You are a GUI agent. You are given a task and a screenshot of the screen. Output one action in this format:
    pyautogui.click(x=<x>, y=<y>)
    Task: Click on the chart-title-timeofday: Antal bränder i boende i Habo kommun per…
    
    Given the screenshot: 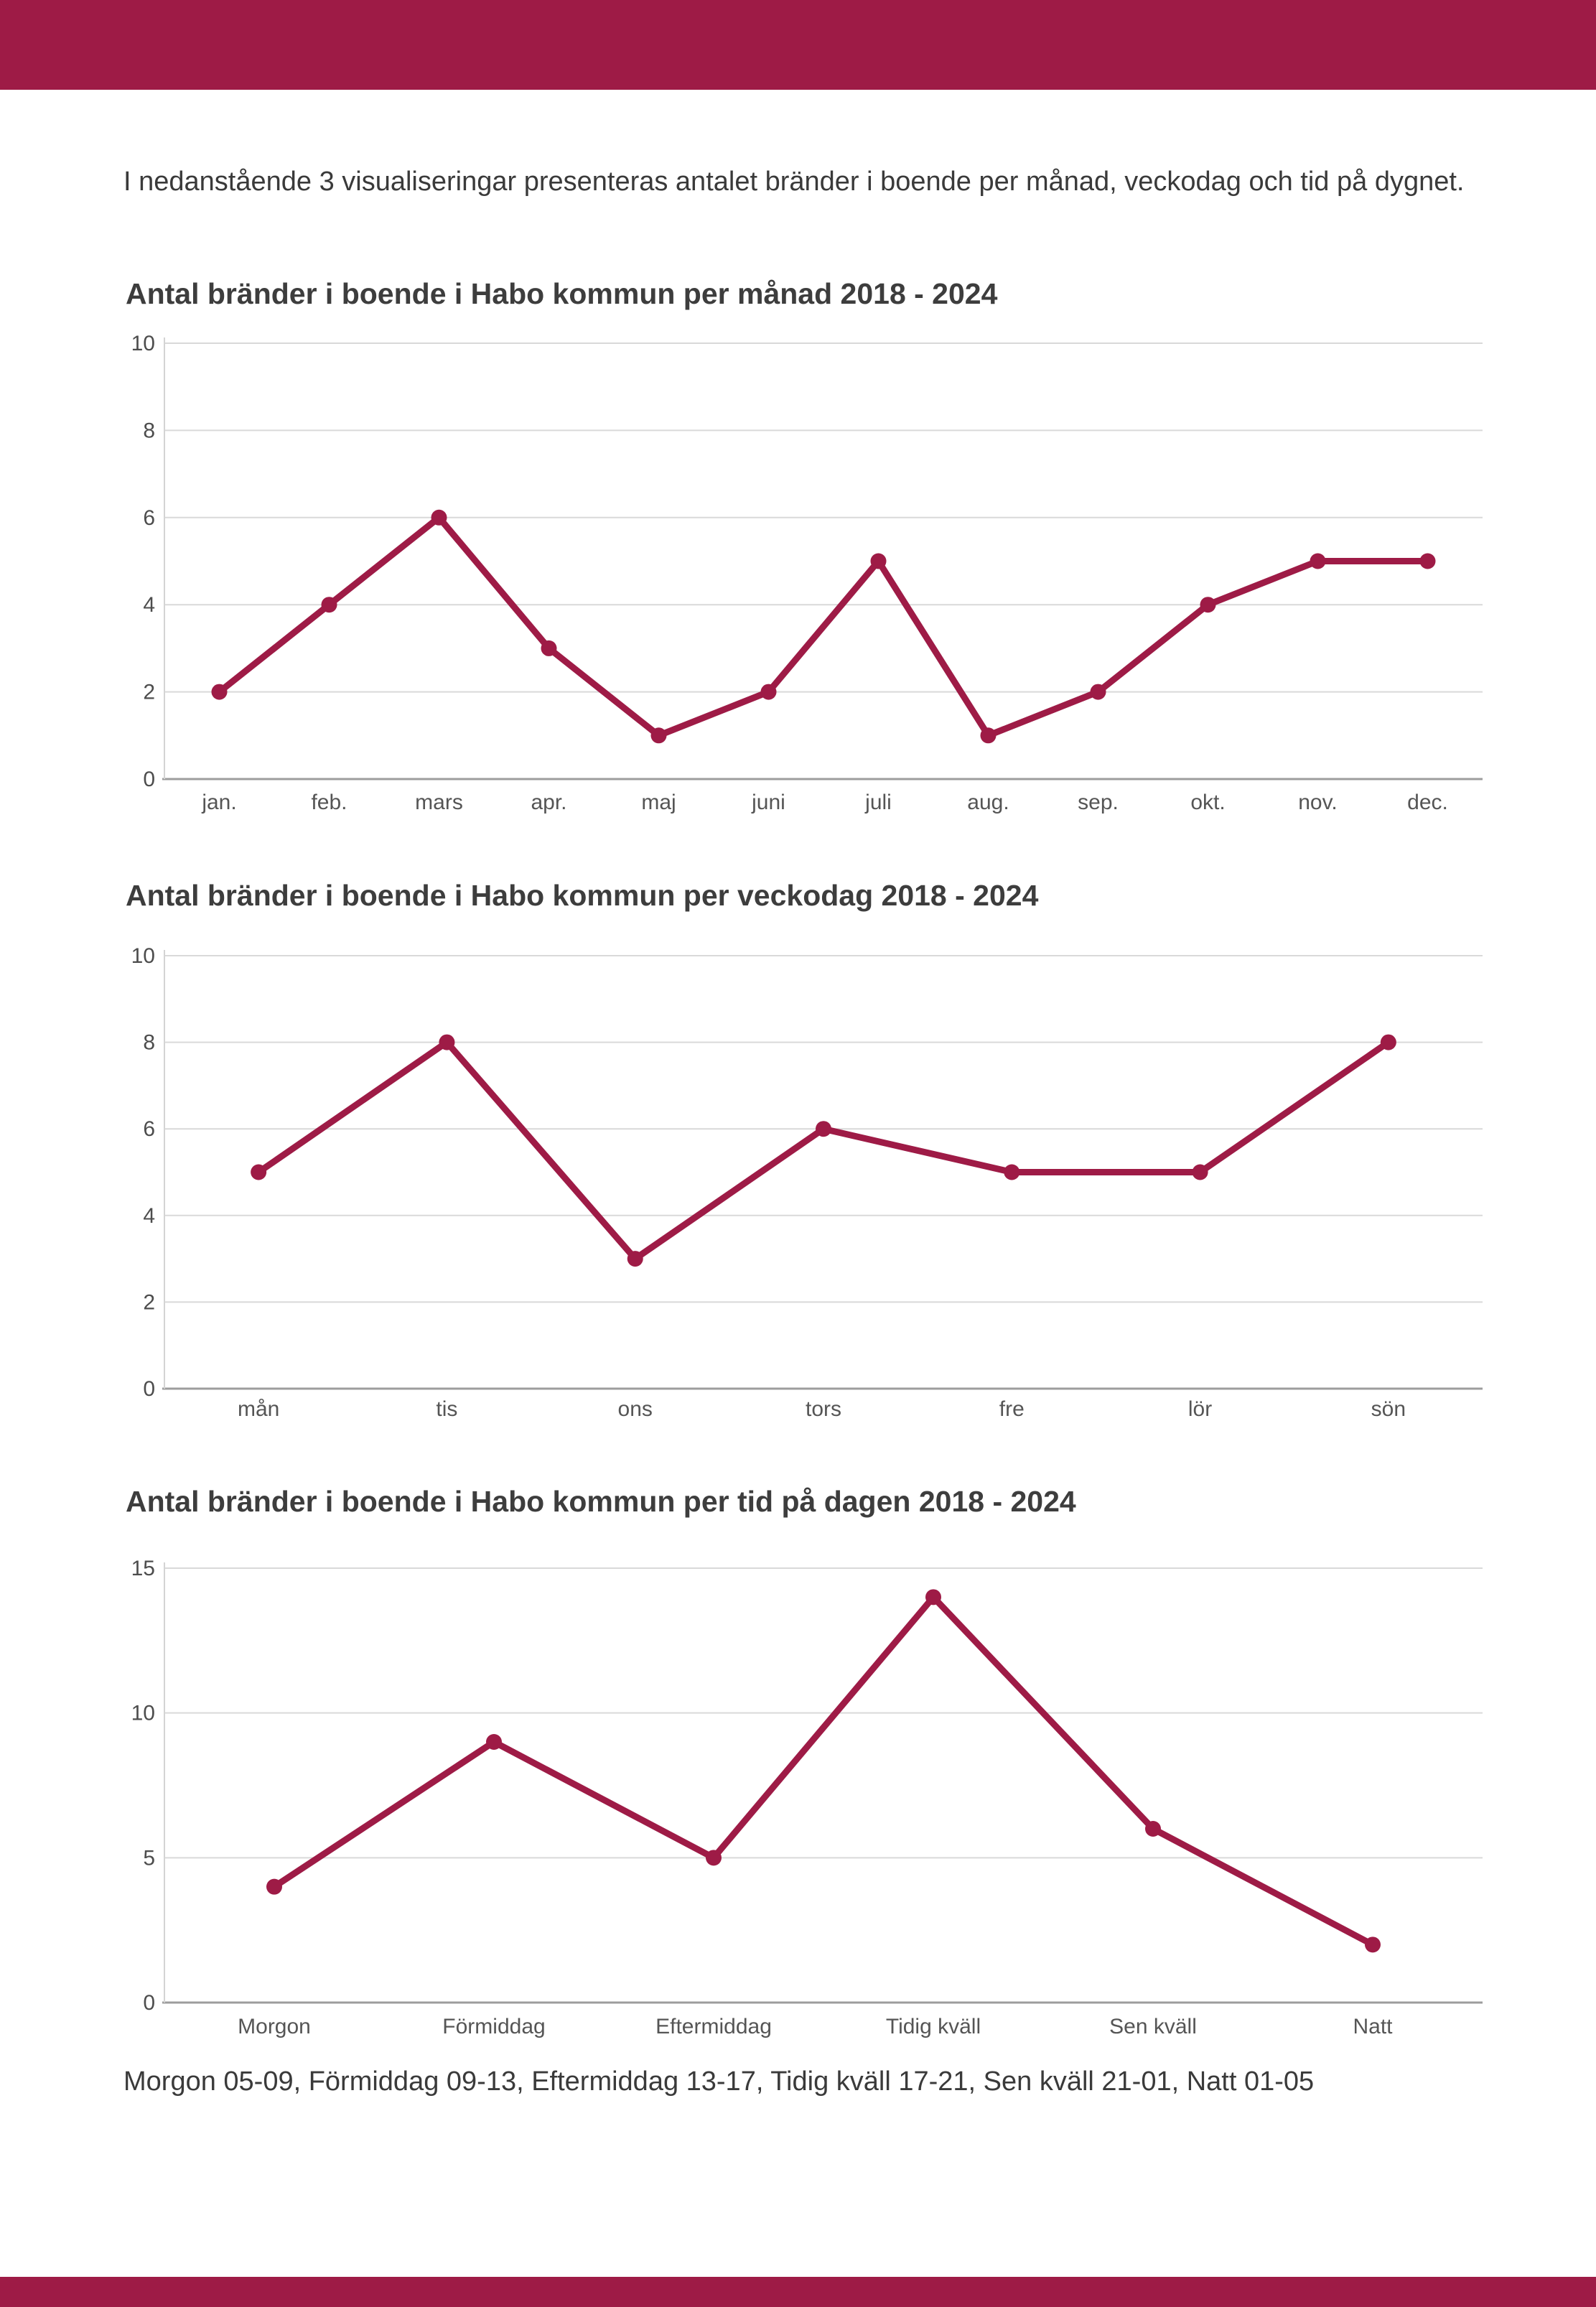 What is the action you would take?
    pyautogui.click(x=601, y=1502)
    